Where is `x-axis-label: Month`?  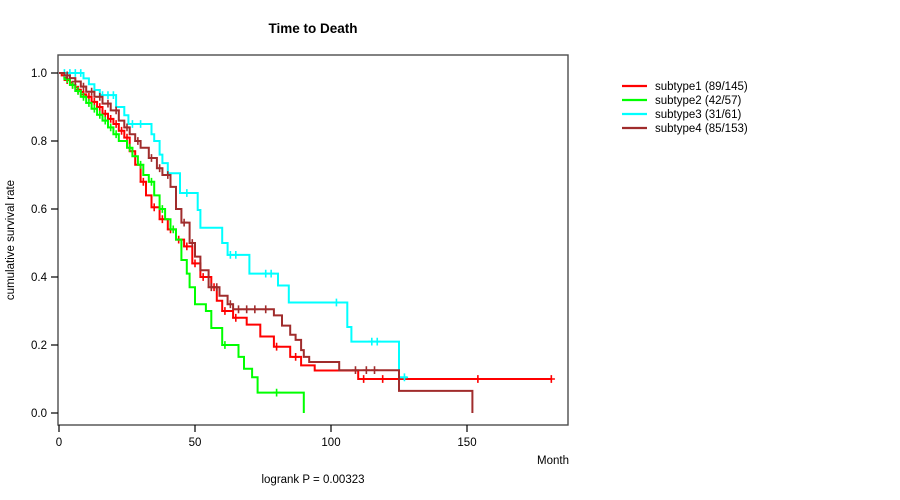 x-axis-label: Month is located at coordinates (553, 461).